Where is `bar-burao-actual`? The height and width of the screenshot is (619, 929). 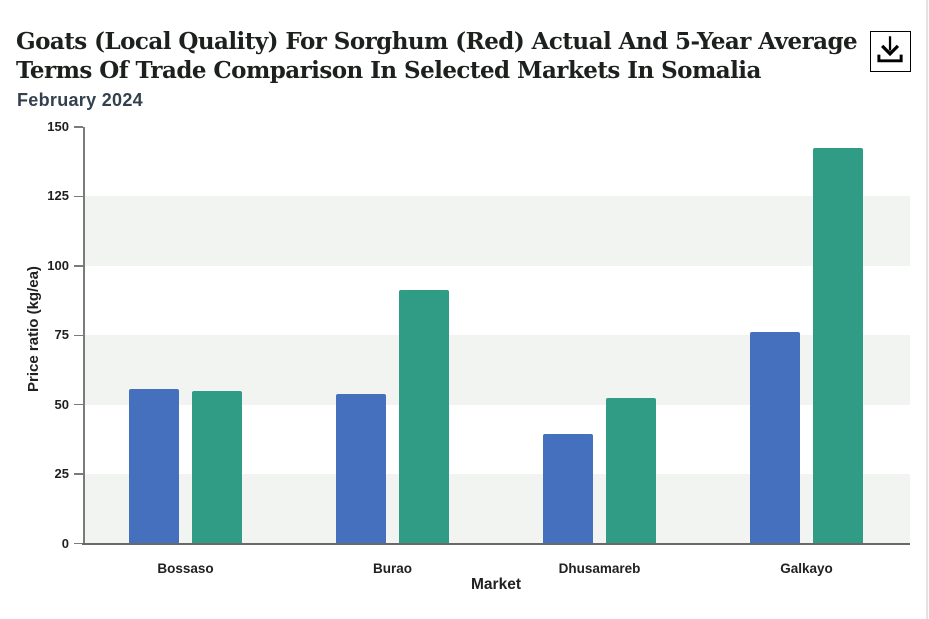
bar-burao-actual is located at coordinates (361, 468).